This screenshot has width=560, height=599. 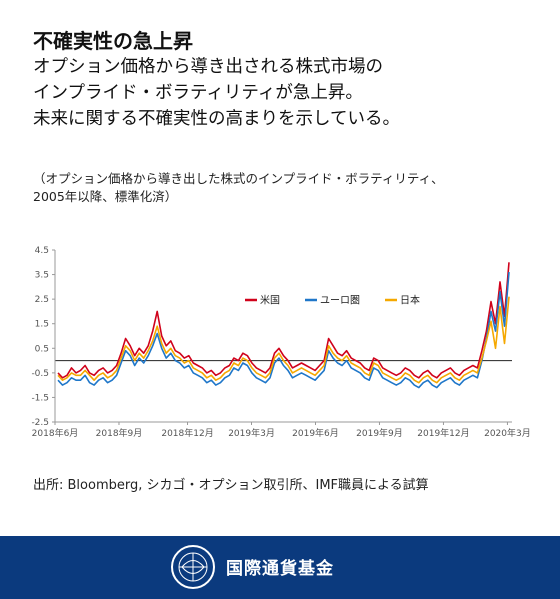 I want to click on legend-label-1: ユーロ圏, so click(x=340, y=301).